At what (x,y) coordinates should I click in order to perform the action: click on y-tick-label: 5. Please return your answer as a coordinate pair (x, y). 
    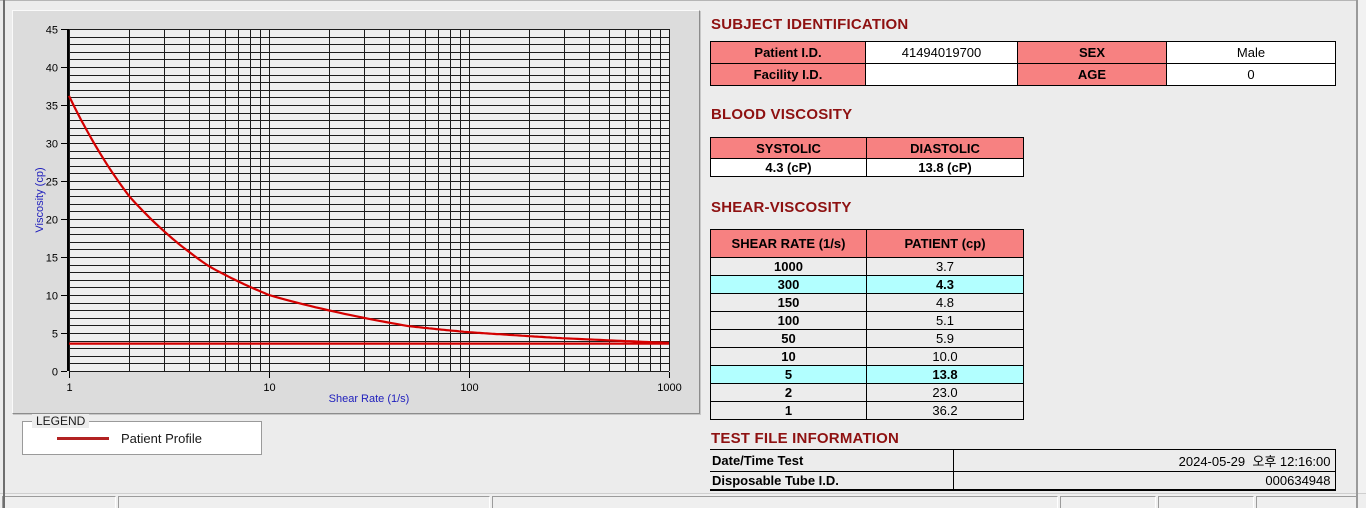
    Looking at the image, I should click on (55, 335).